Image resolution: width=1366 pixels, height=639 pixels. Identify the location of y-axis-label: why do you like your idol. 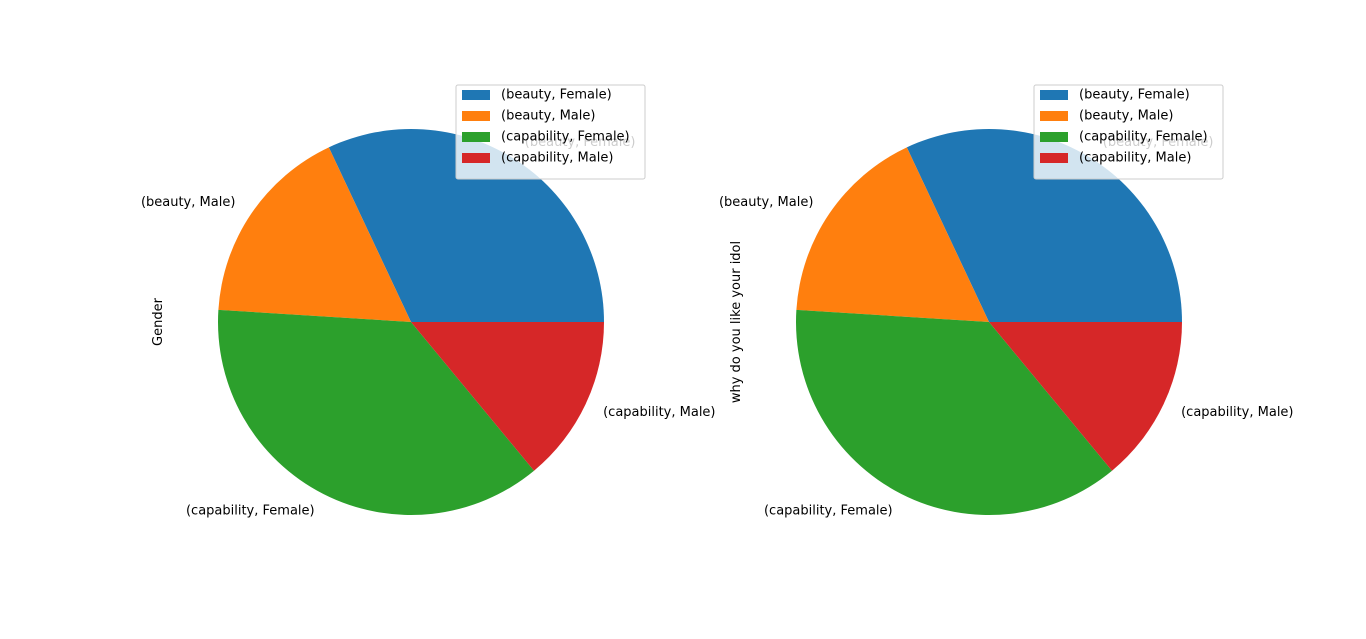
(736, 322).